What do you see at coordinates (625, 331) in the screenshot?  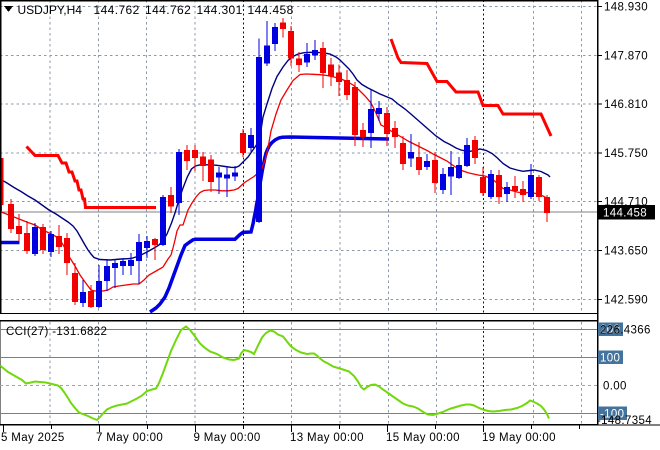 I see `svg-text: 226.4366` at bounding box center [625, 331].